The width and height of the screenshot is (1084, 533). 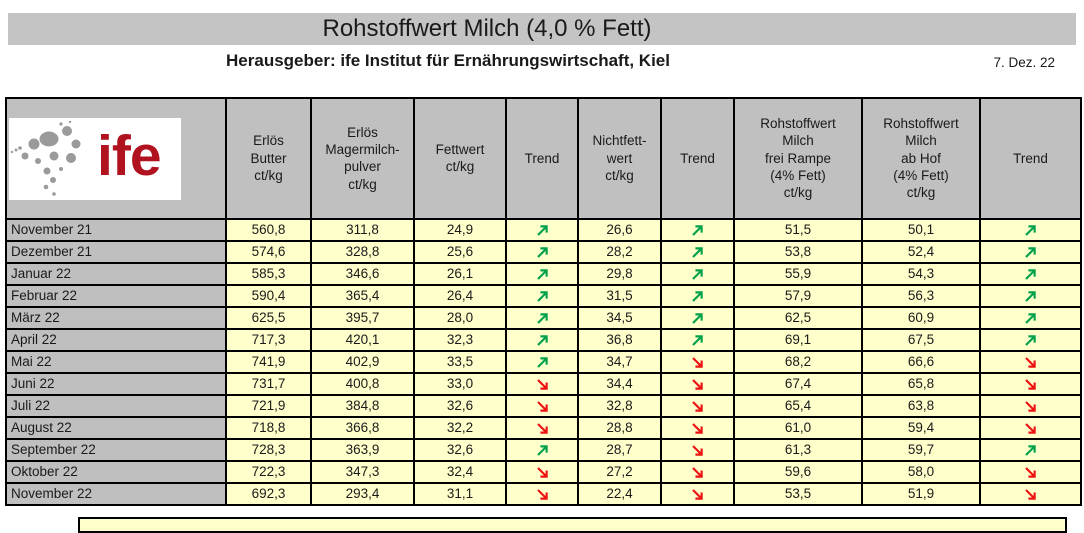 What do you see at coordinates (542, 29) in the screenshot?
I see `title-bar: Rohstoffwert Milch (4,0 % Fett)` at bounding box center [542, 29].